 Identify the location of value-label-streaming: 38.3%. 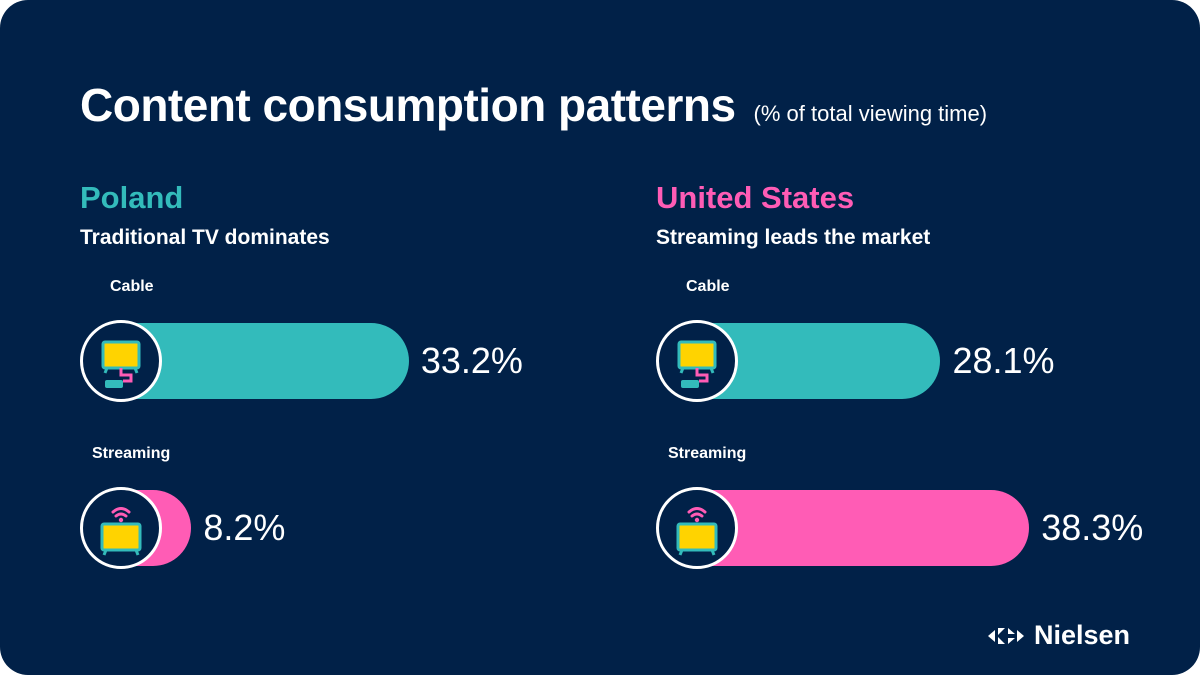
(1092, 527).